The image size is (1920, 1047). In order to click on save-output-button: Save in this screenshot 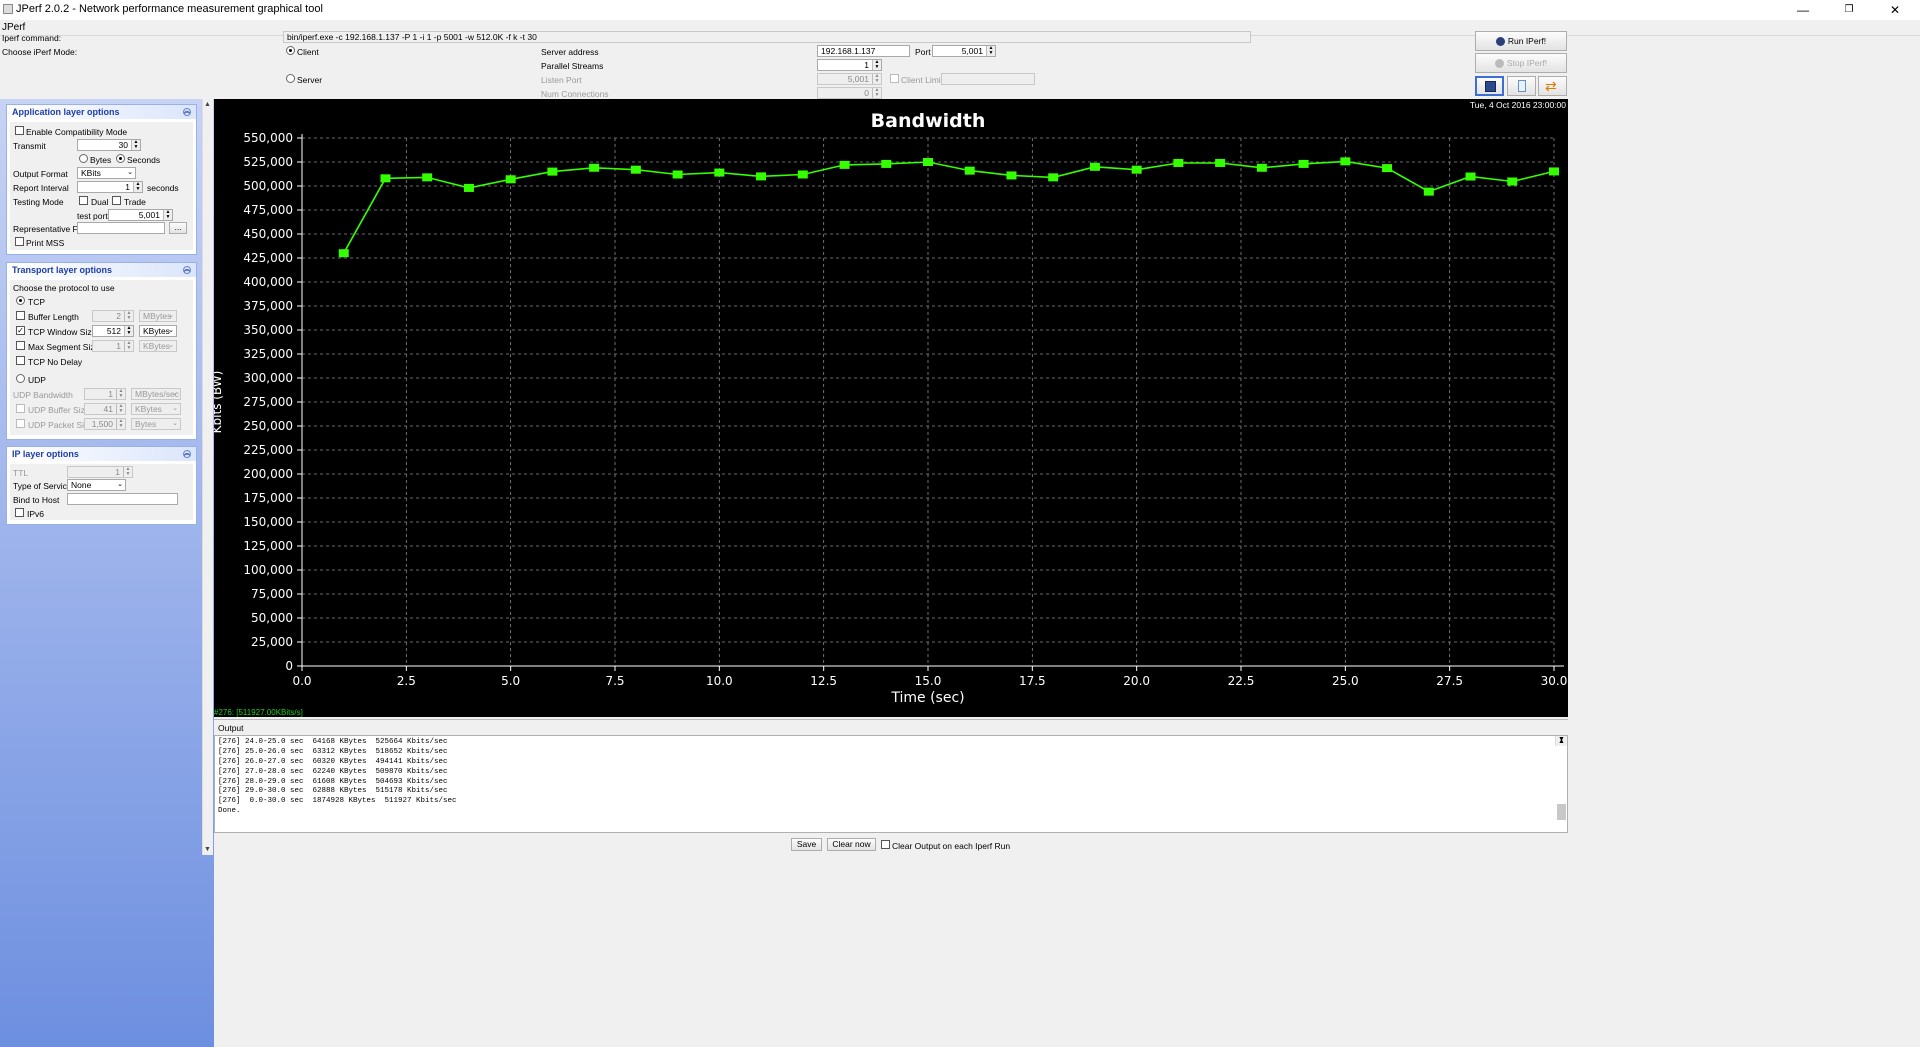, I will do `click(806, 844)`.